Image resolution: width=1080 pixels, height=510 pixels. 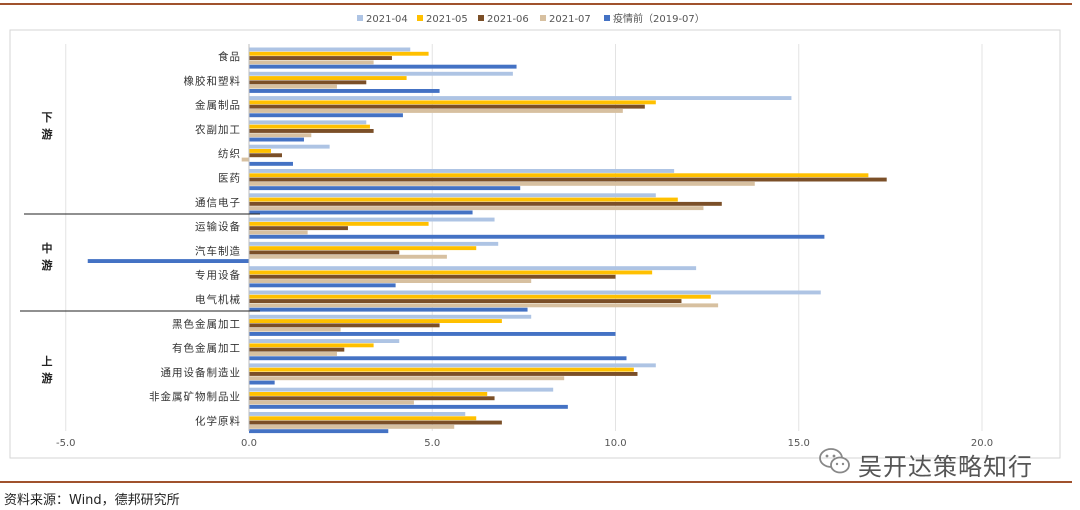 I want to click on category-label: 电气机械, so click(x=218, y=299).